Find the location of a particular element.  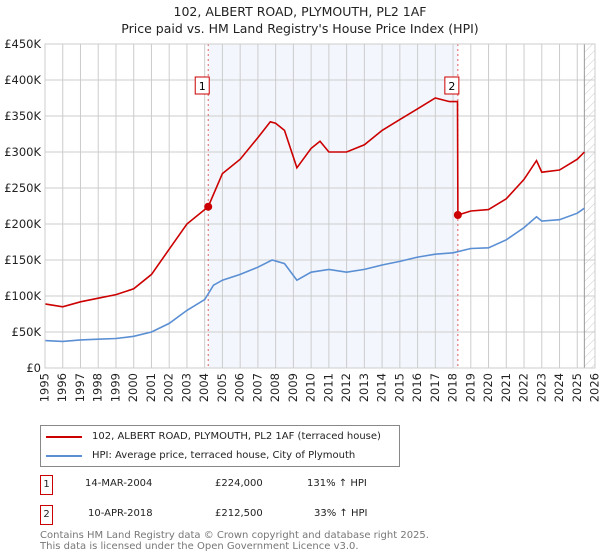

y-tick-label: £150K is located at coordinates (22, 260).